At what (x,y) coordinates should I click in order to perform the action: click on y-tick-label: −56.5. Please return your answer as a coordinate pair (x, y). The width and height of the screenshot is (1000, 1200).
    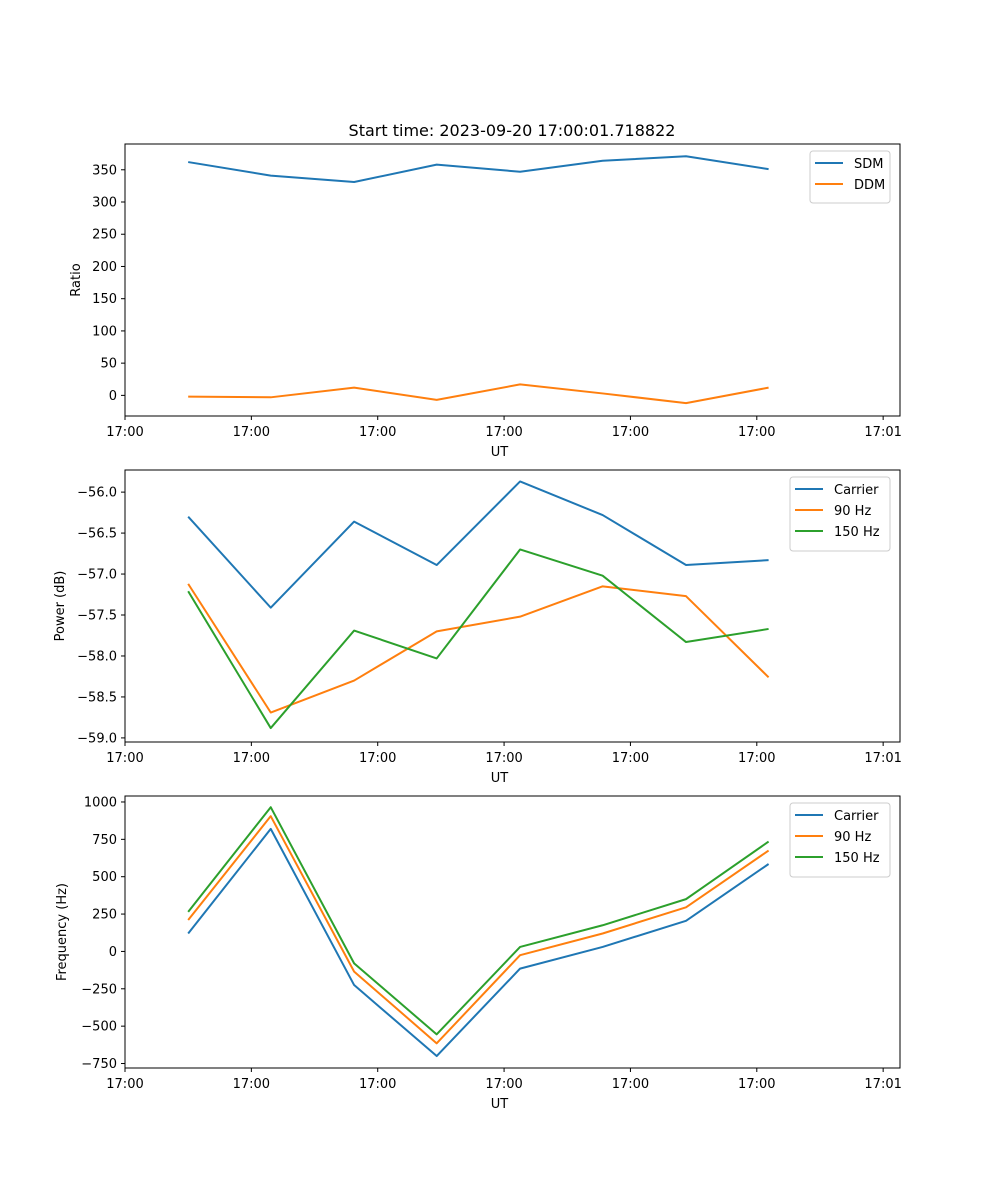
    Looking at the image, I should click on (97, 534).